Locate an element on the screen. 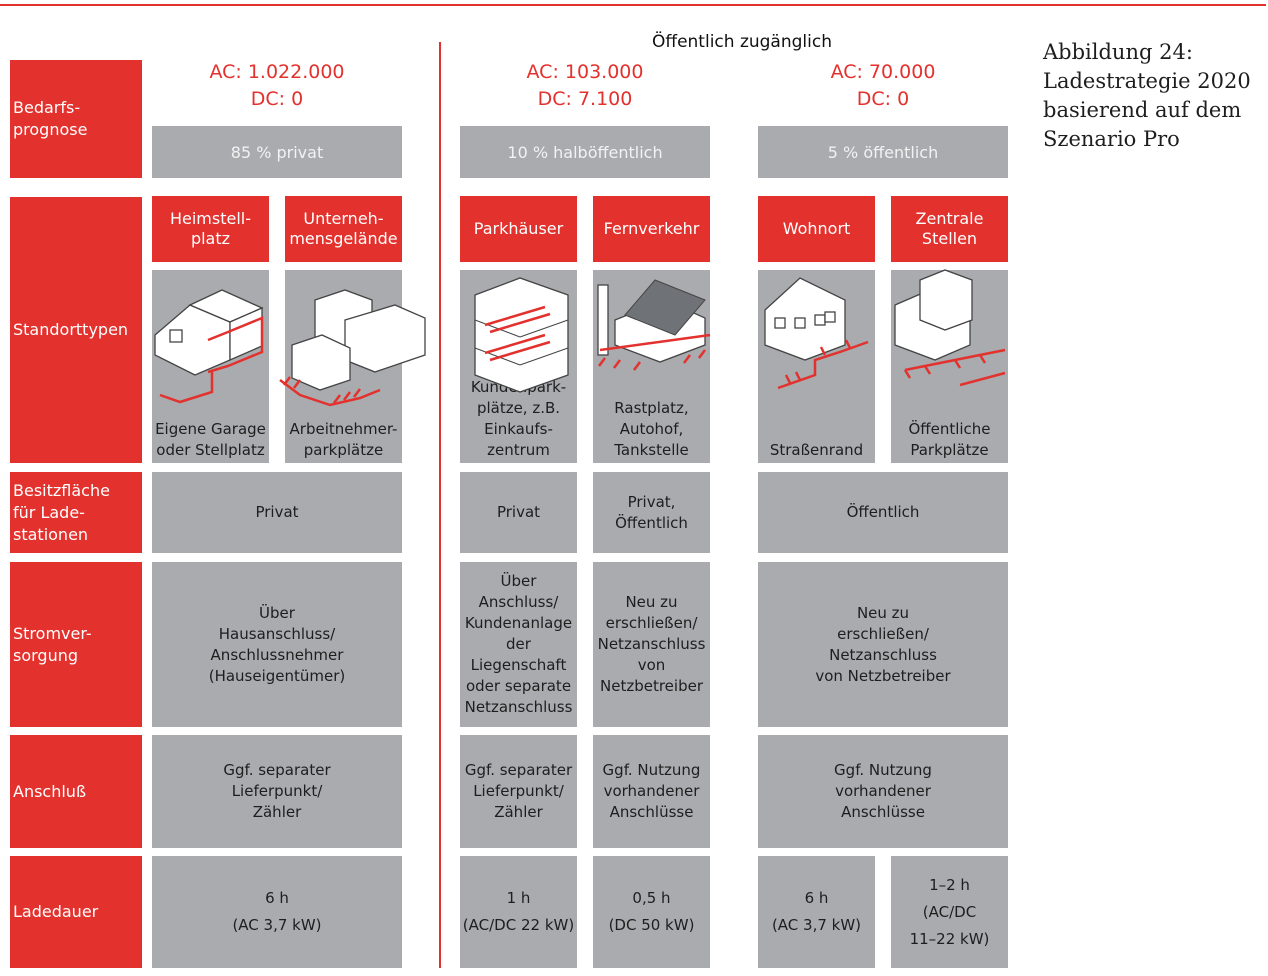  site-type-name: Heimstell- is located at coordinates (210, 218).